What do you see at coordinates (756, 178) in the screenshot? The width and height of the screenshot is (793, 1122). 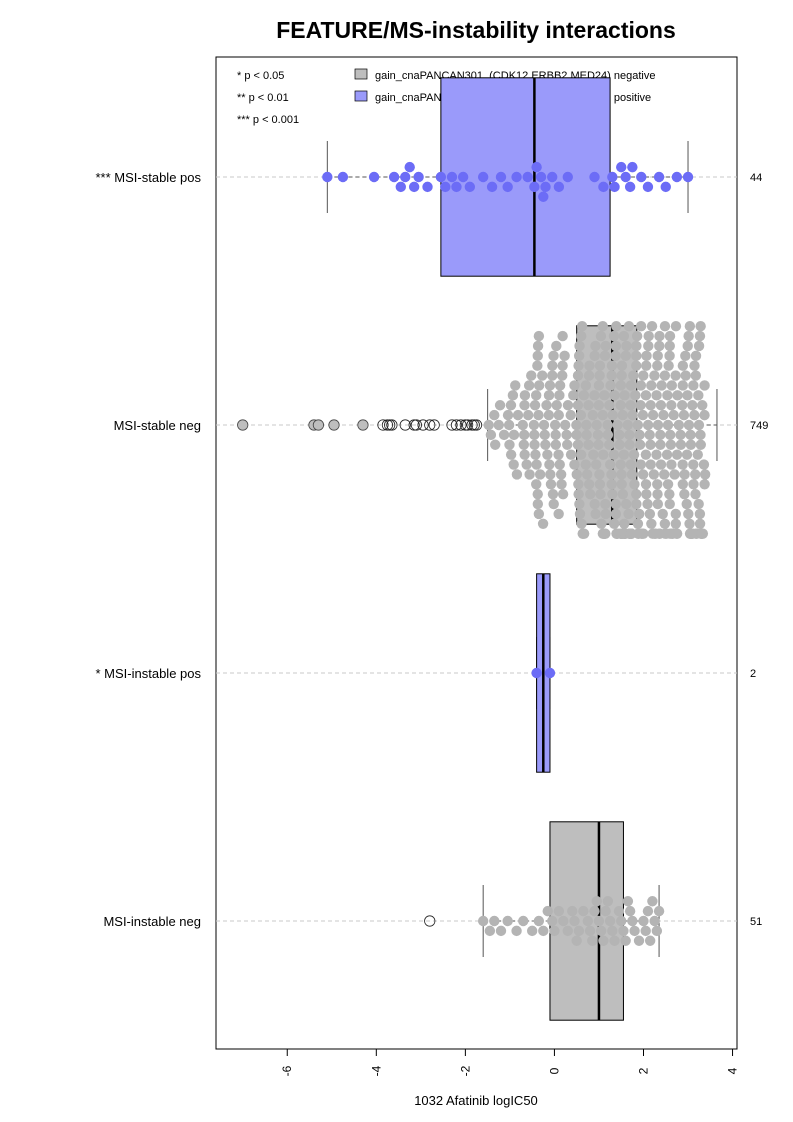 I see `group-count: 44` at bounding box center [756, 178].